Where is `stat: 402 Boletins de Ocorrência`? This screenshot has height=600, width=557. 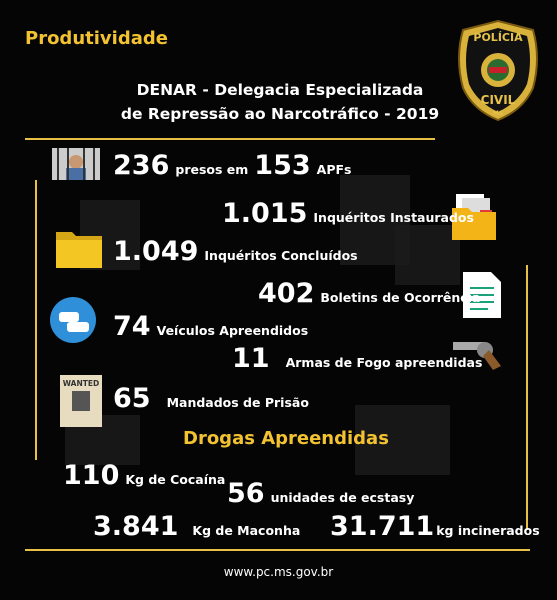 stat: 402 Boletins de Ocorrência is located at coordinates (372, 293).